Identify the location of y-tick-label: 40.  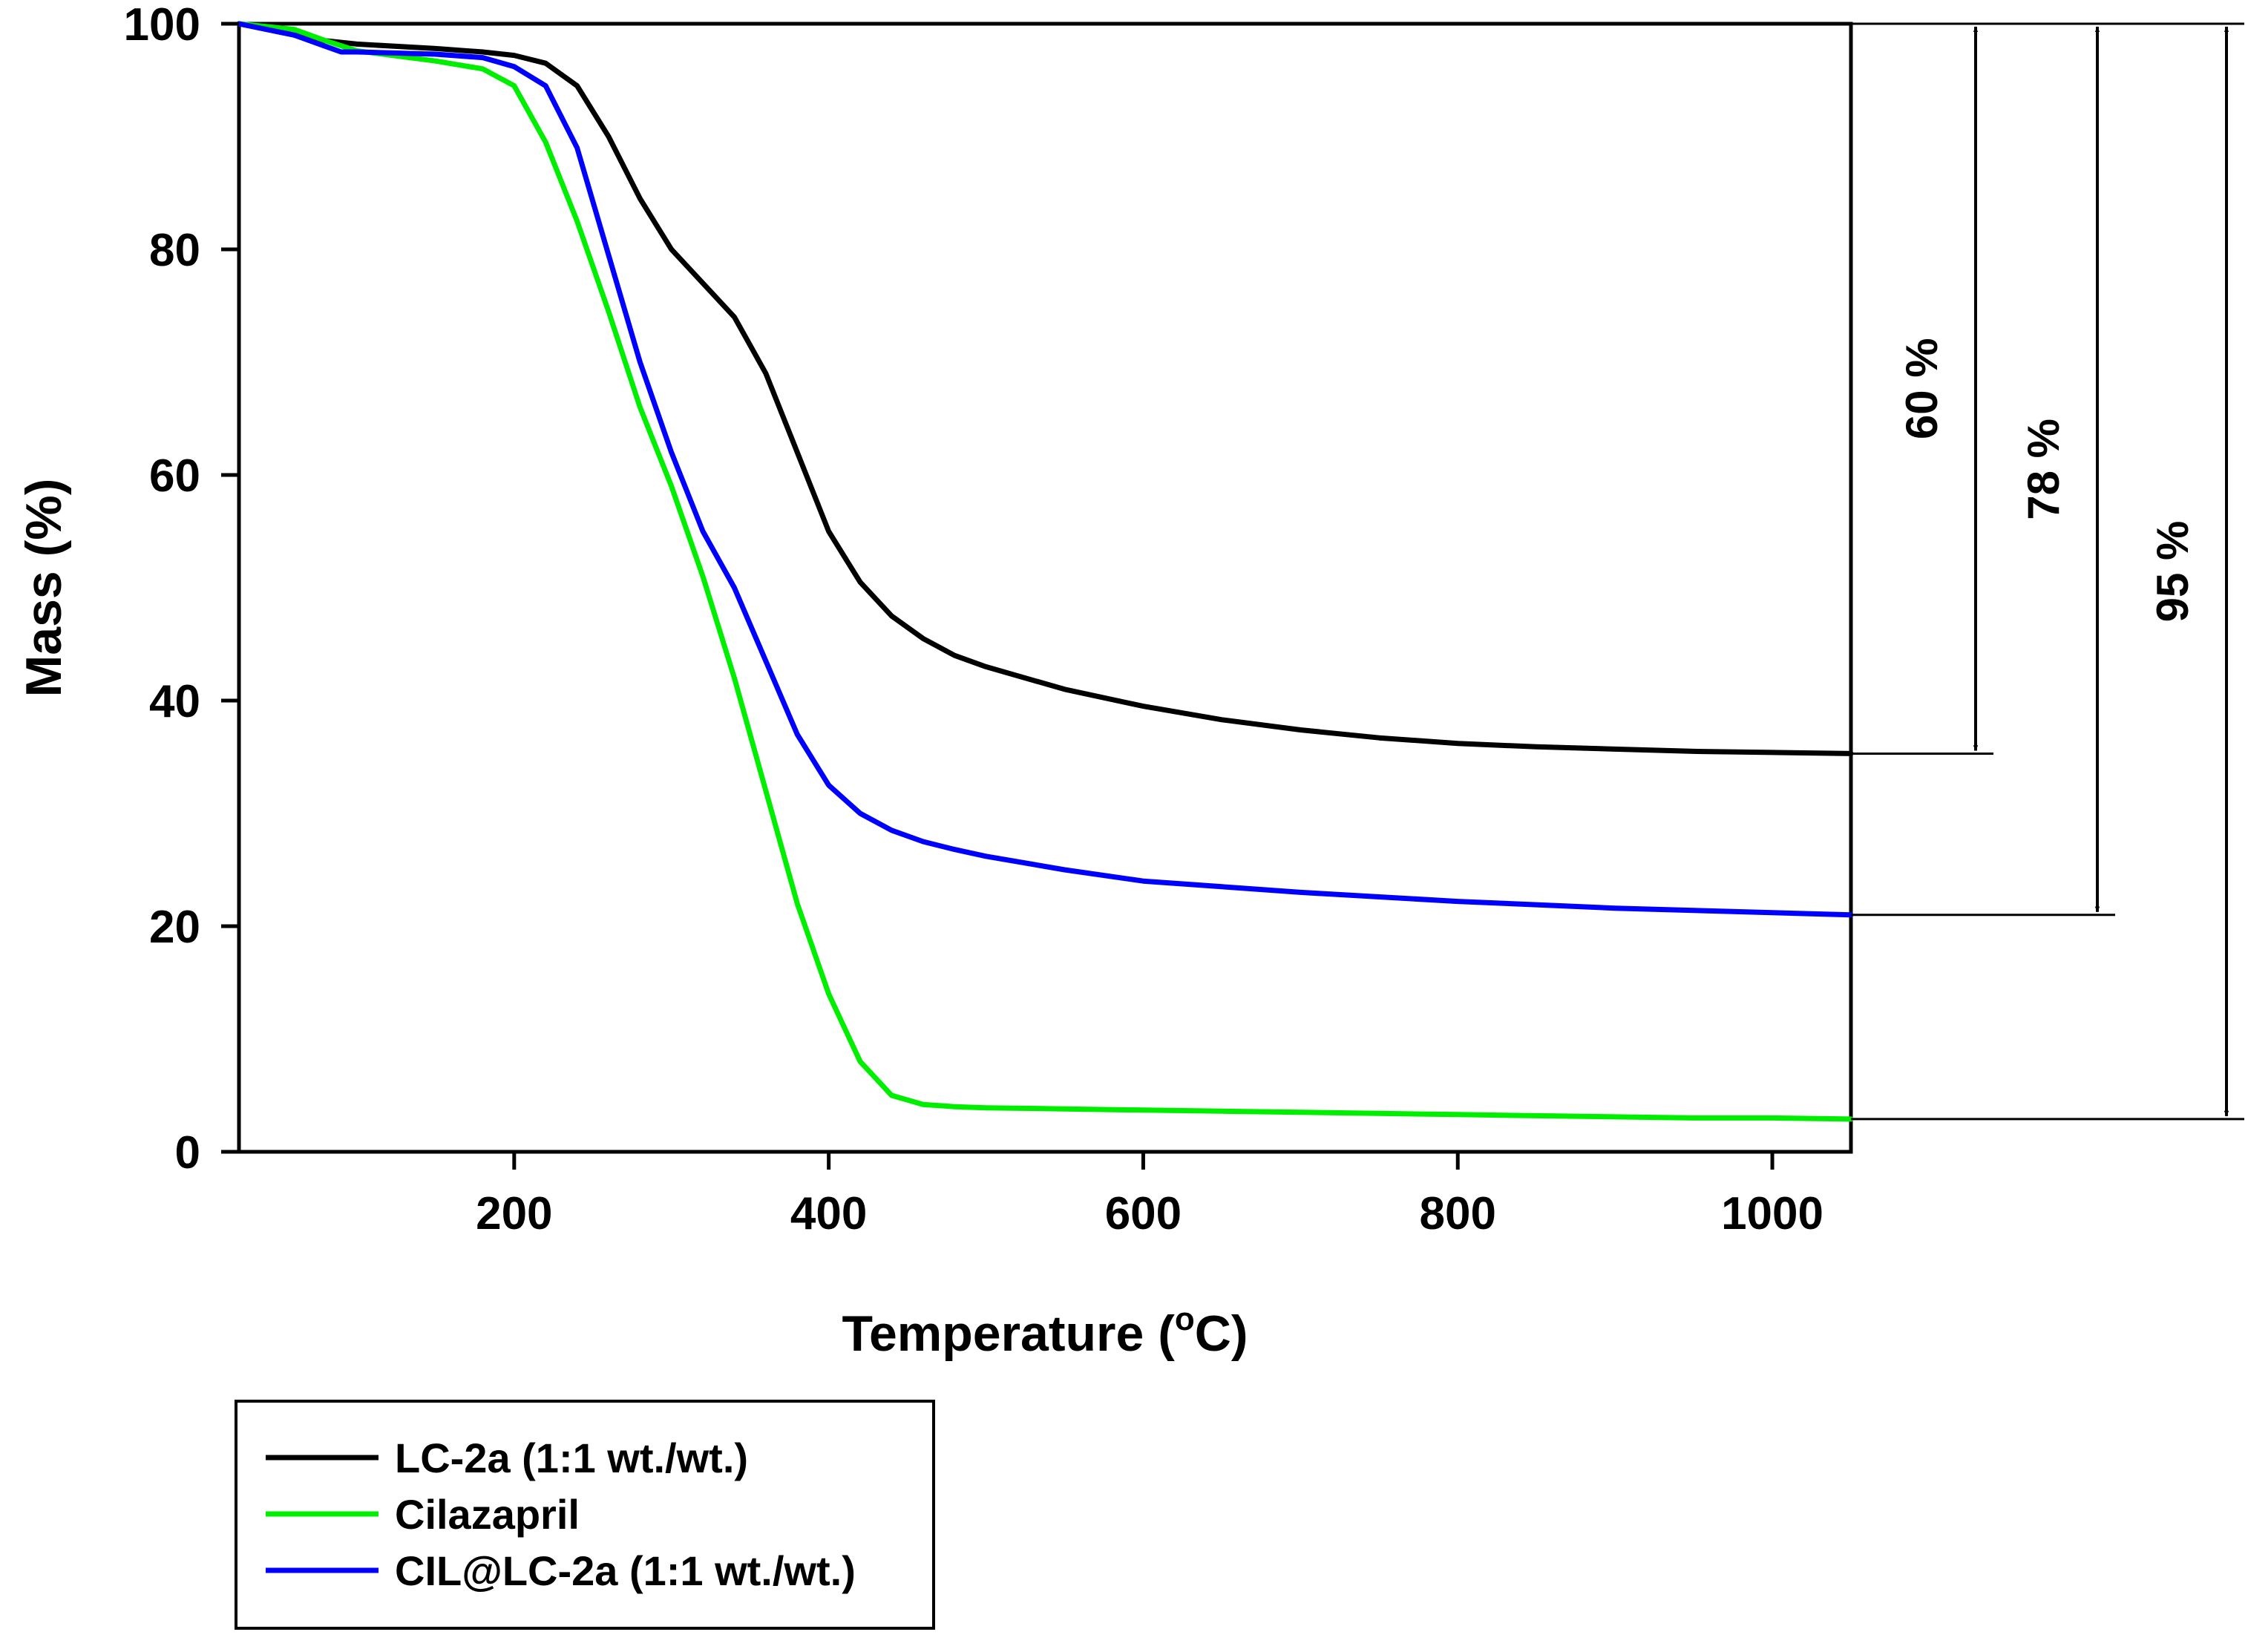
(174, 701).